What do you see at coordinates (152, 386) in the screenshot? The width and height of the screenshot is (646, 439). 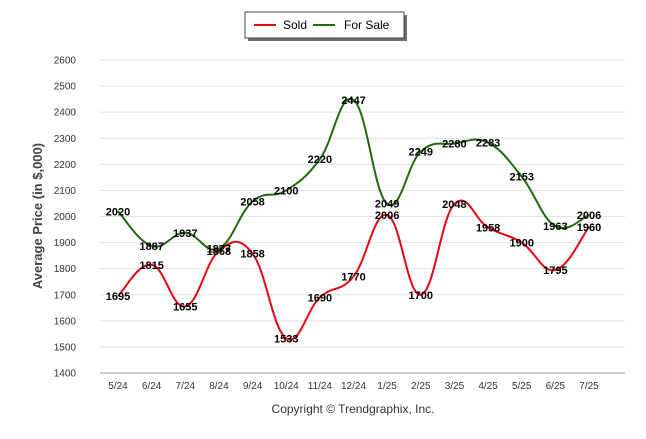 I see `x-tick-label: 6/24` at bounding box center [152, 386].